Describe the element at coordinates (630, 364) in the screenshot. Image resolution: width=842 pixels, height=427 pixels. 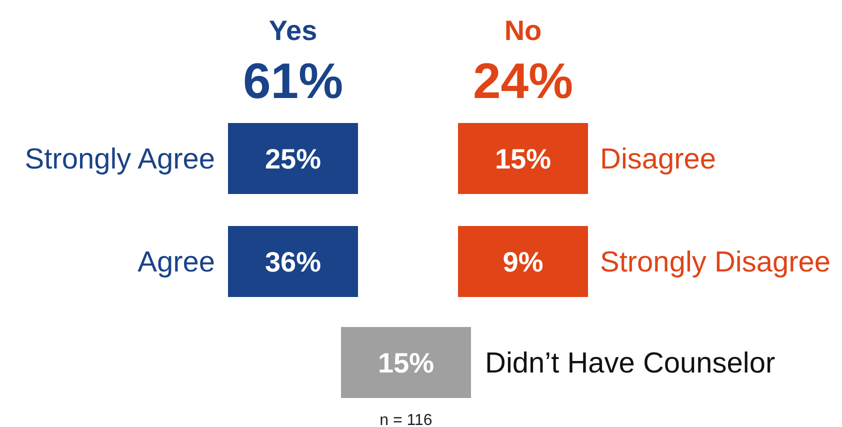
I see `category-label: Didn’t Have Counselor` at that location.